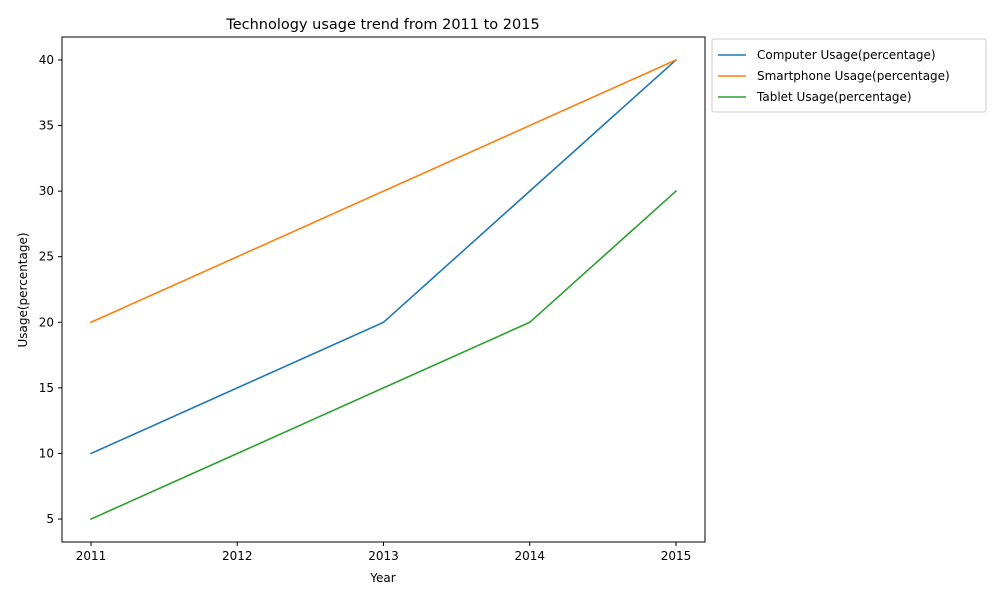 This screenshot has width=1000, height=604. What do you see at coordinates (529, 556) in the screenshot?
I see `x-tick-label: 2014` at bounding box center [529, 556].